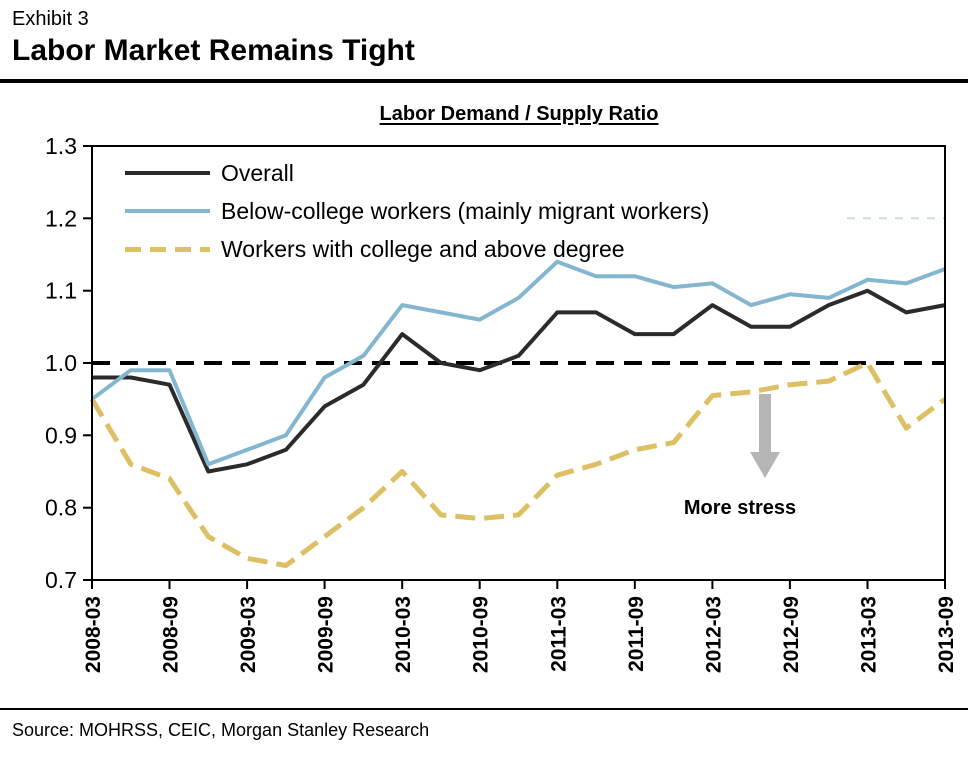  I want to click on svg-text: 2009-09, so click(326, 634).